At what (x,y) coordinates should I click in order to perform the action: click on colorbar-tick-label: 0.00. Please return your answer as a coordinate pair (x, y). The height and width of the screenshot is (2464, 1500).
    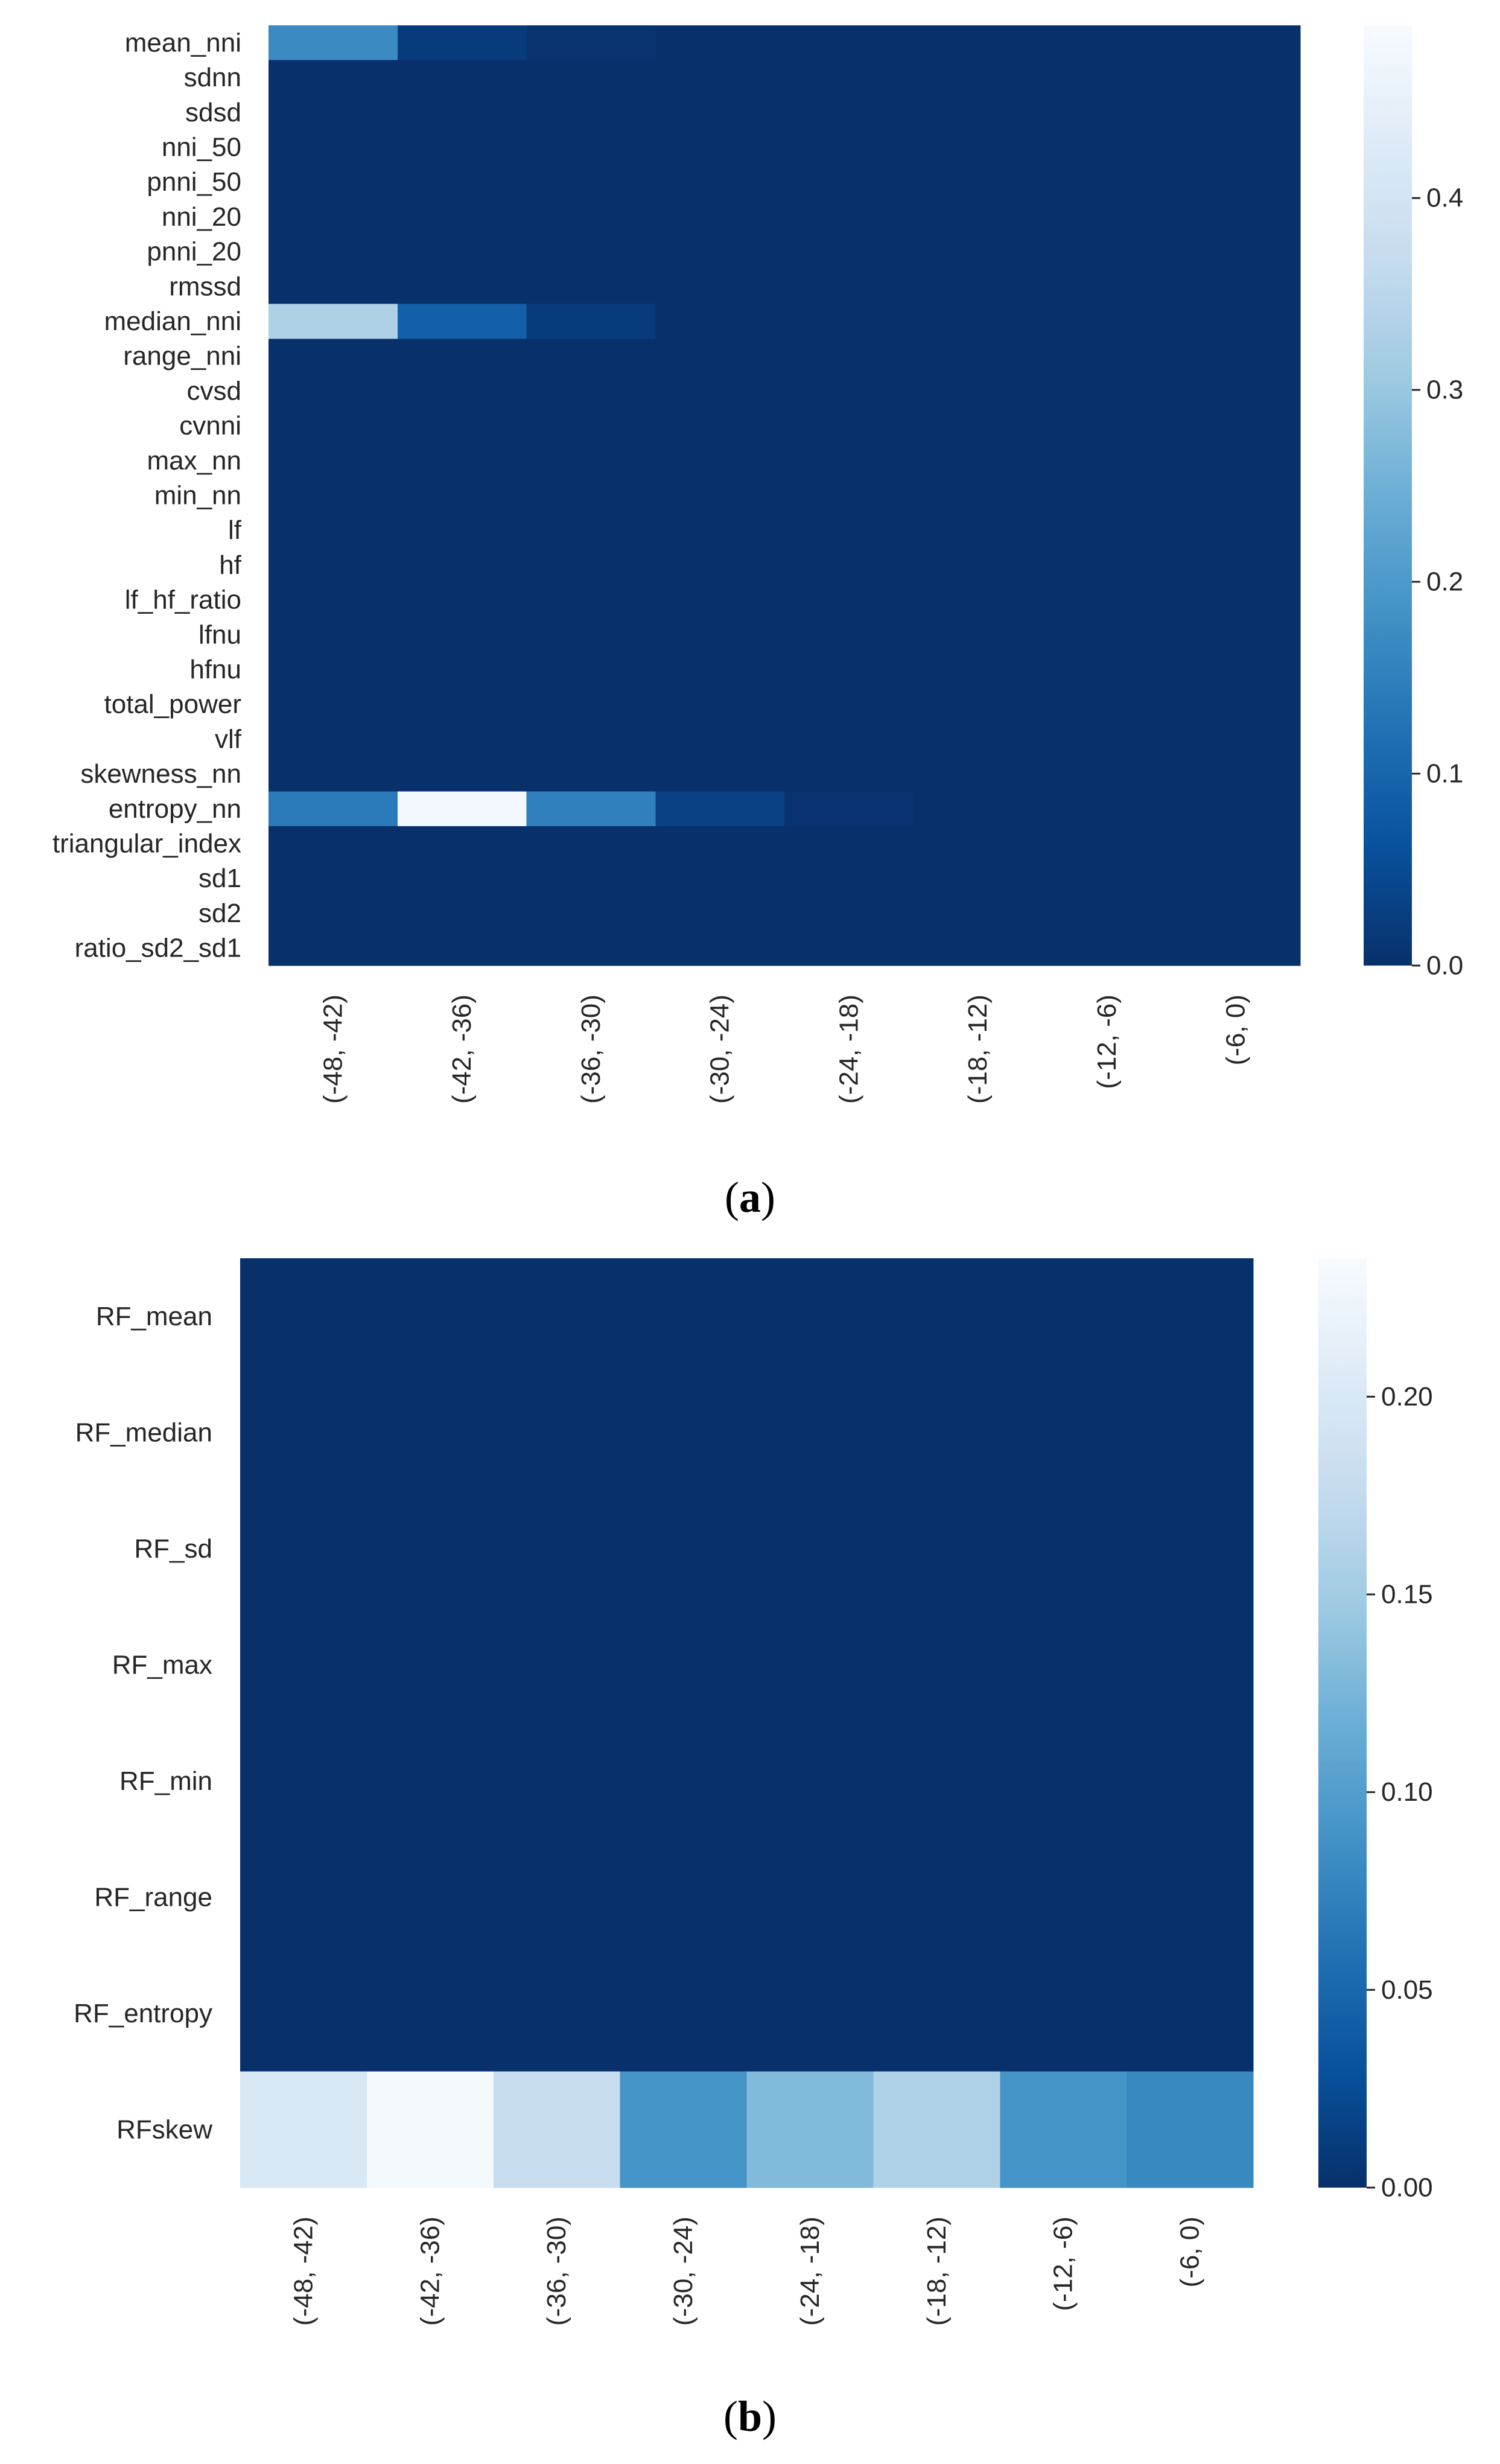
    Looking at the image, I should click on (1407, 2188).